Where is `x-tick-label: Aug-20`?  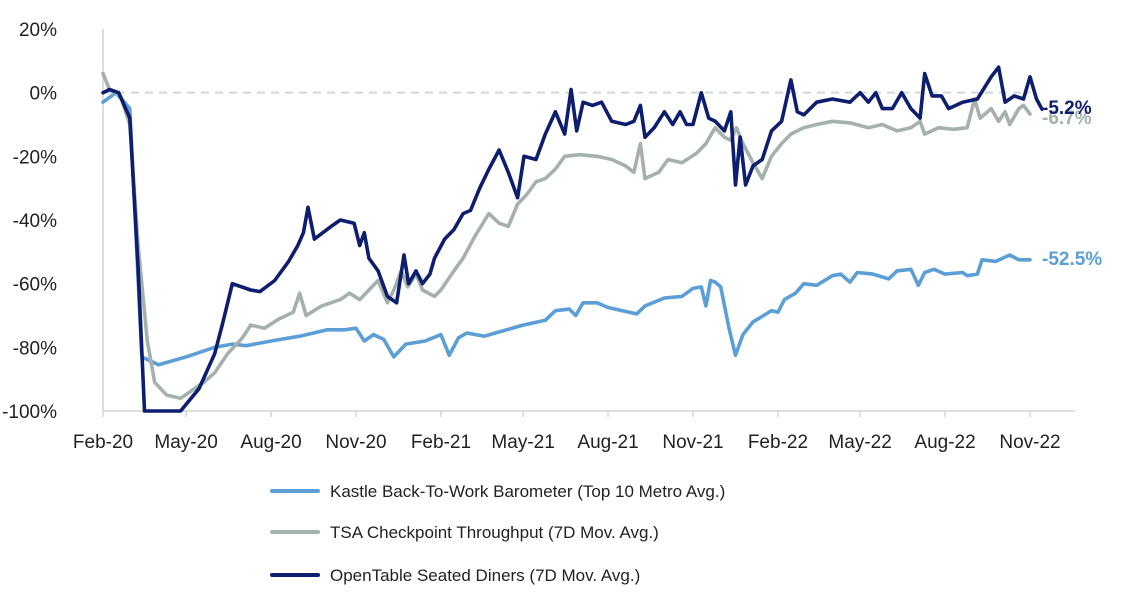
x-tick-label: Aug-20 is located at coordinates (270, 442).